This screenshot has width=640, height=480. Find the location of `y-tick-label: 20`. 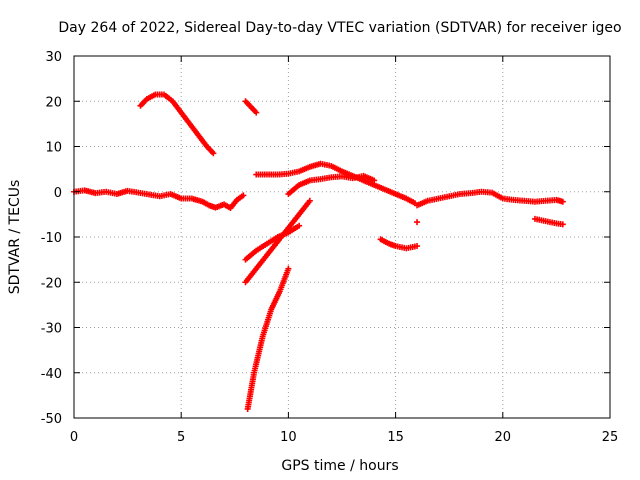

y-tick-label: 20 is located at coordinates (53, 102).